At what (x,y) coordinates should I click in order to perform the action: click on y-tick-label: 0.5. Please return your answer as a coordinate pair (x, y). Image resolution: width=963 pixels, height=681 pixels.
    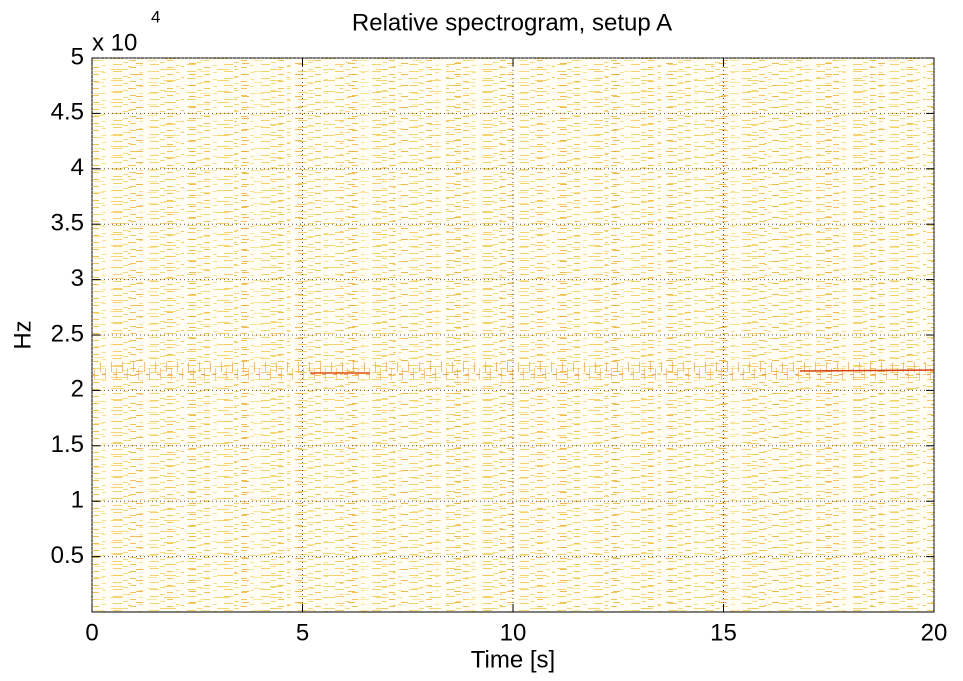
    Looking at the image, I should click on (67, 555).